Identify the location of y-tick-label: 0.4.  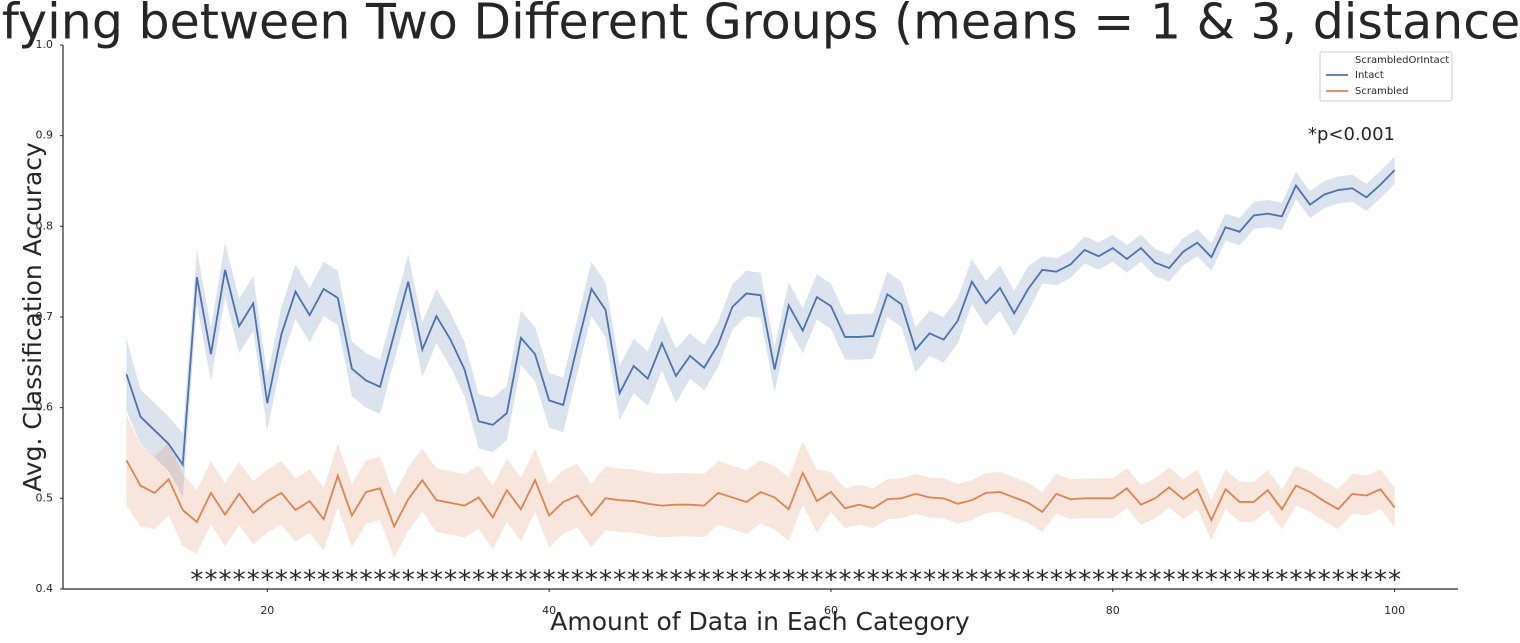
(45, 588).